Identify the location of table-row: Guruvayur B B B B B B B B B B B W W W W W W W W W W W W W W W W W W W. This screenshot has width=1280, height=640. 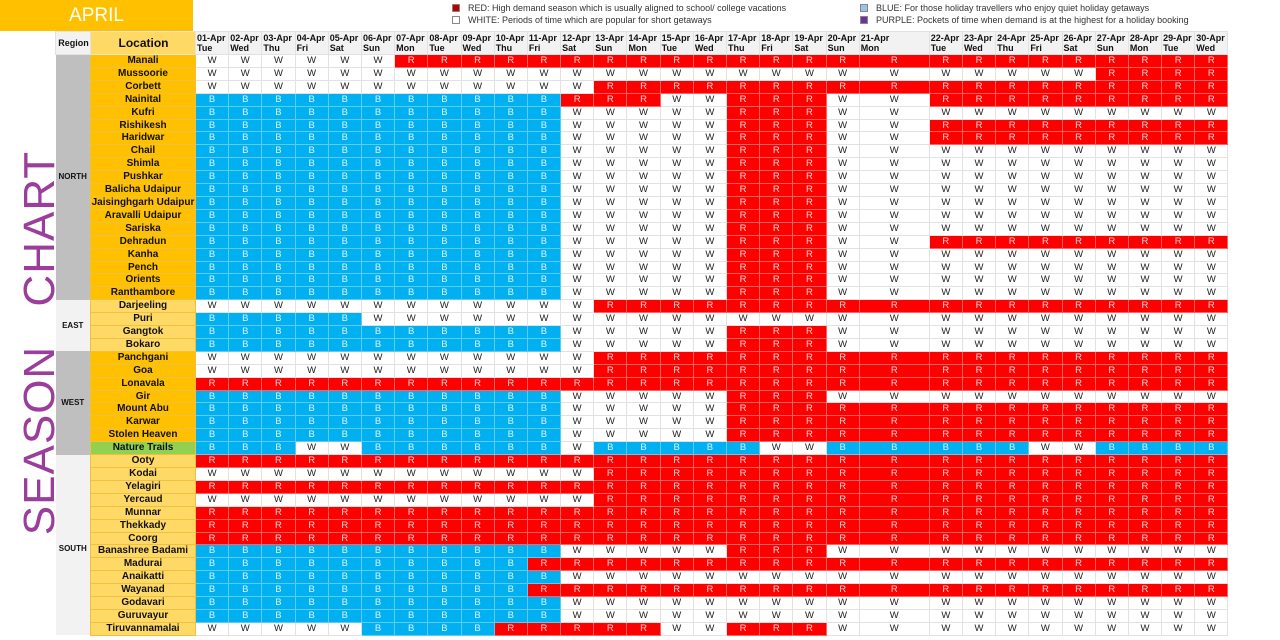
(642, 615).